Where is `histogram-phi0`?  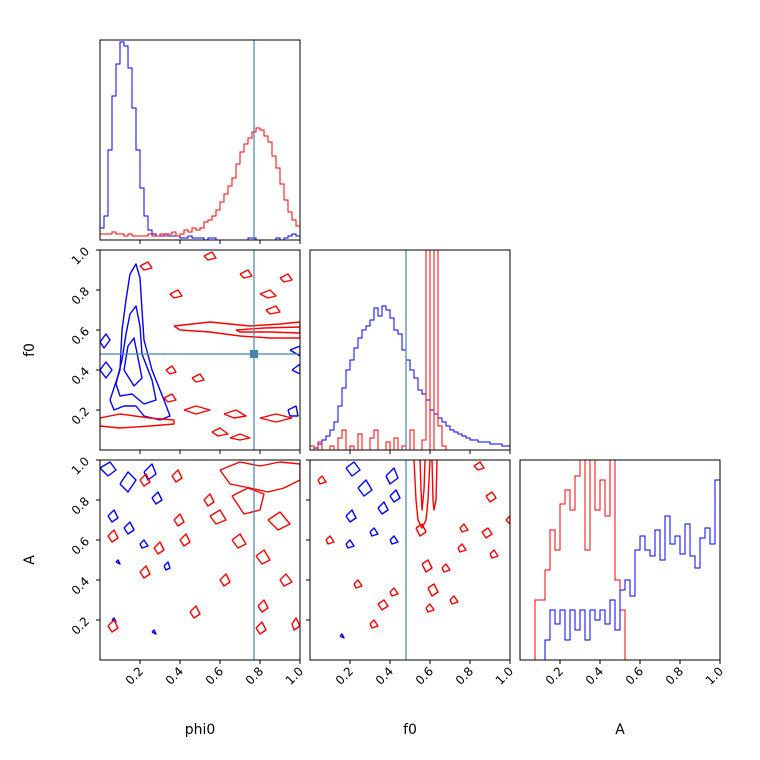
histogram-phi0 is located at coordinates (200, 140).